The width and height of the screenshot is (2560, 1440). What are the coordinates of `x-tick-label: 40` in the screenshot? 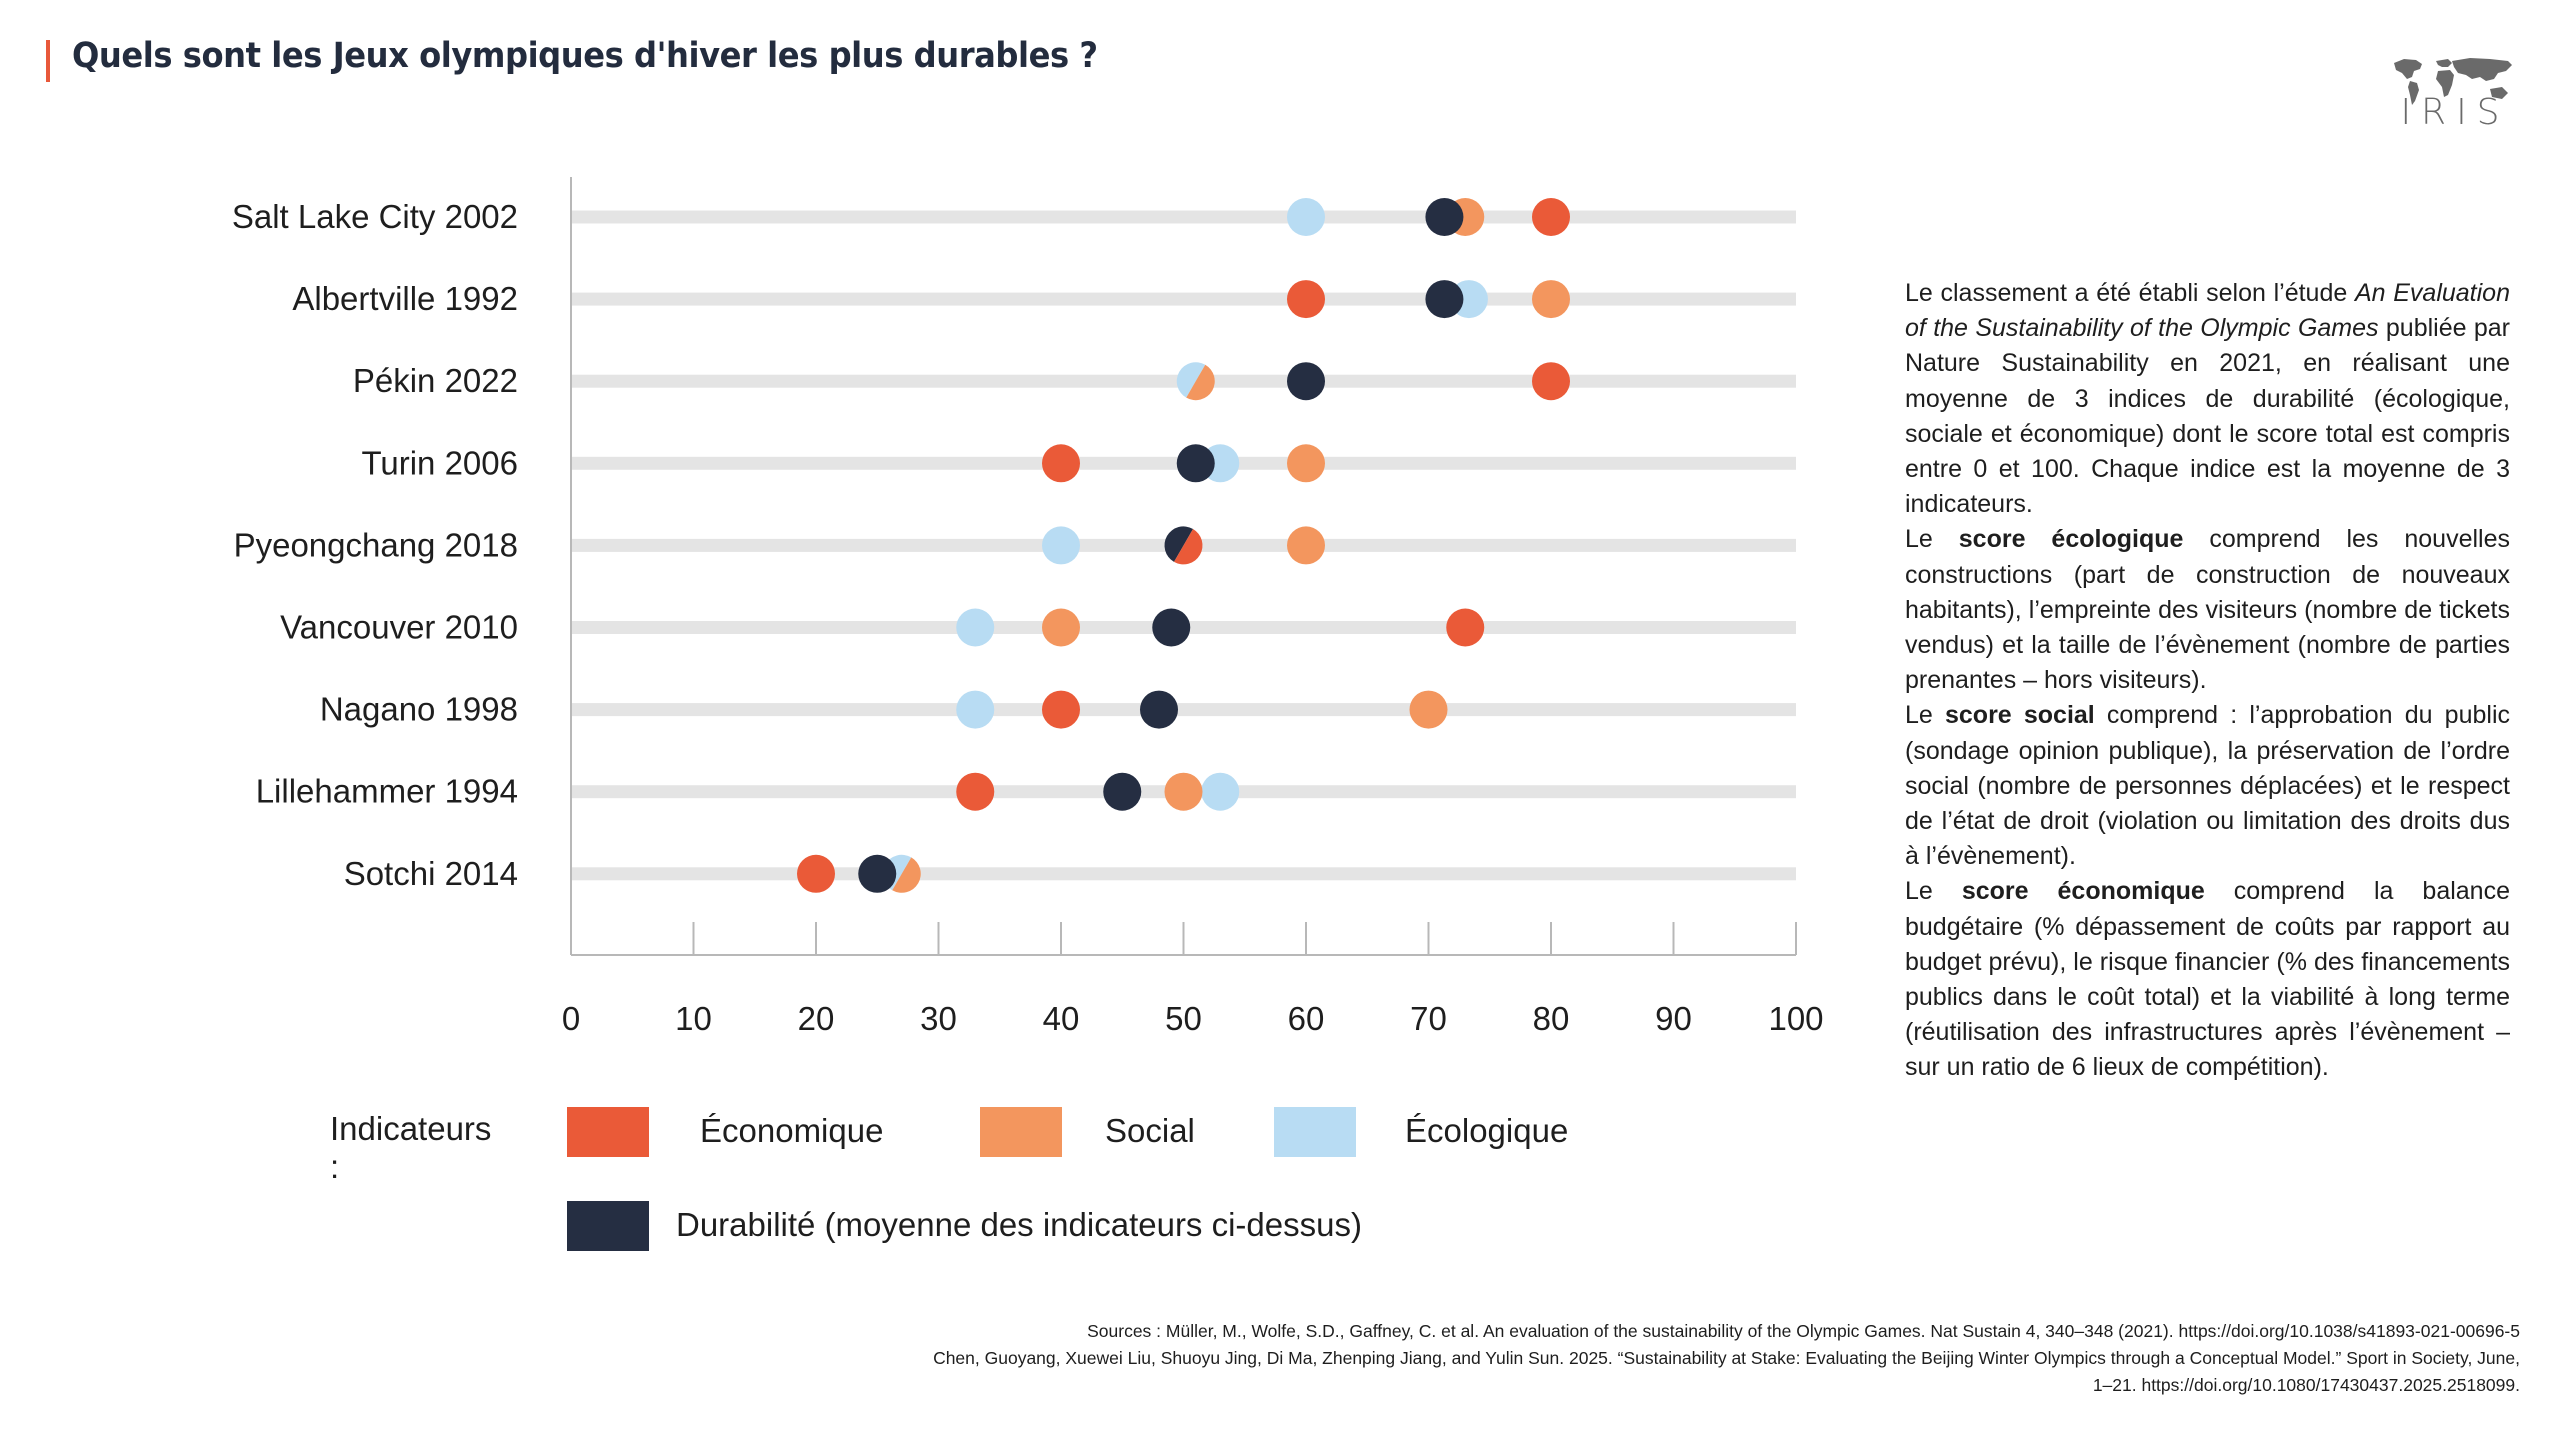 It's located at (1061, 1018).